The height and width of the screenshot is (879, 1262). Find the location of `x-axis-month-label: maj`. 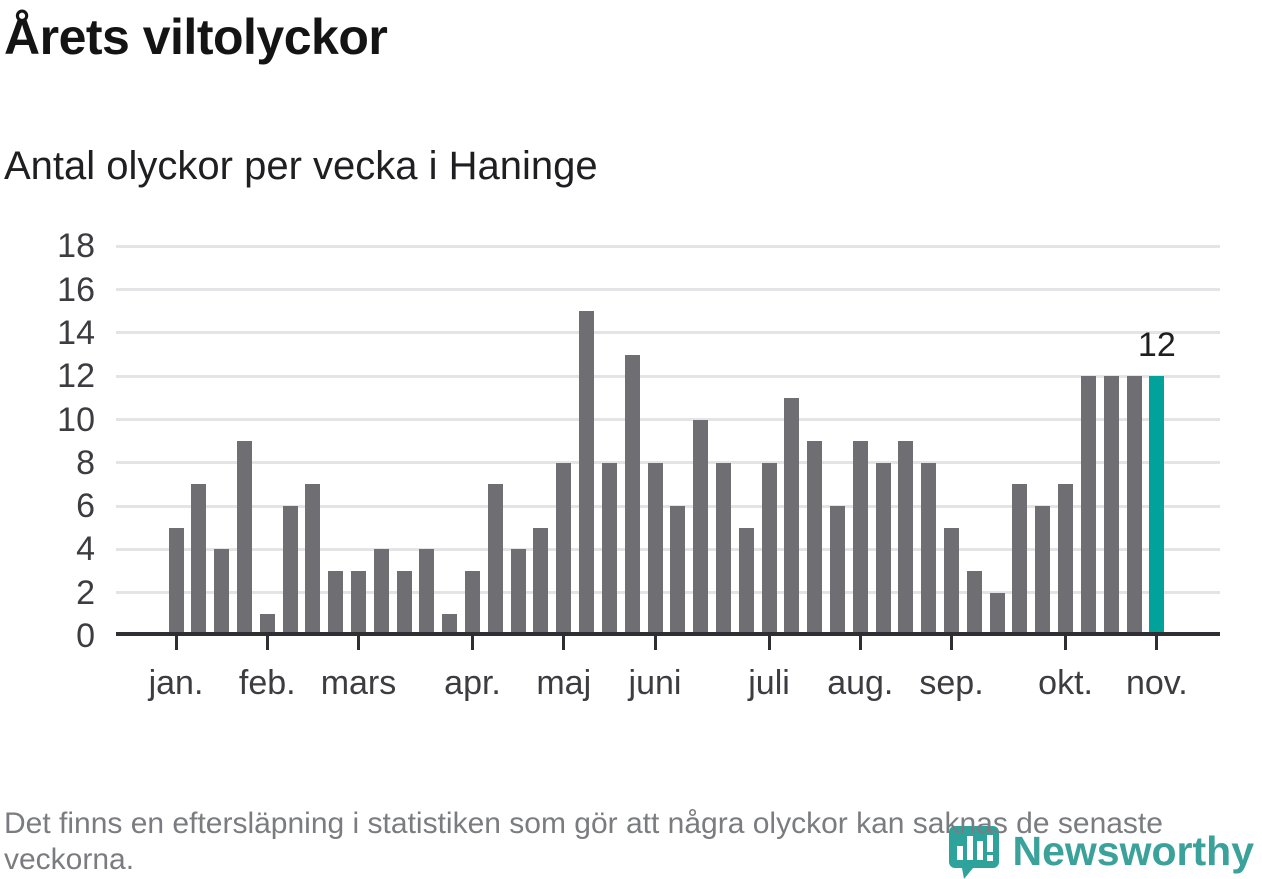

x-axis-month-label: maj is located at coordinates (564, 683).